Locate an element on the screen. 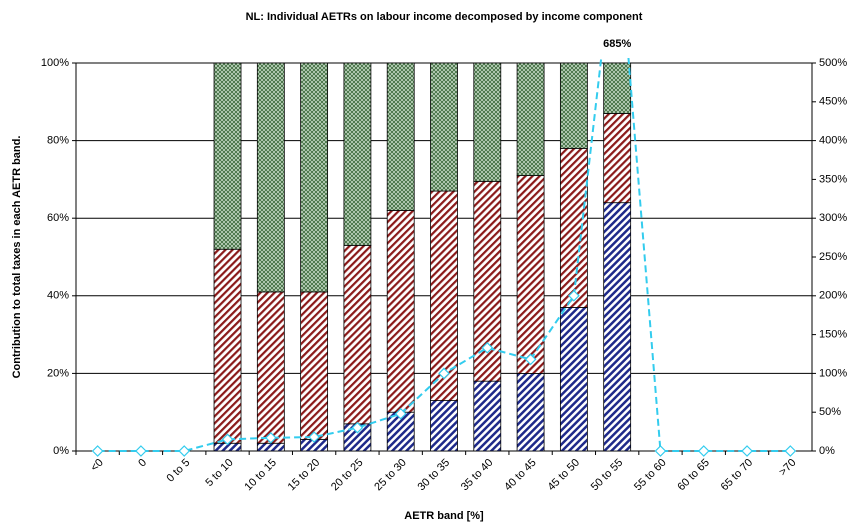 Image resolution: width=858 pixels, height=528 pixels. y2-tick-label: 200% is located at coordinates (833, 296).